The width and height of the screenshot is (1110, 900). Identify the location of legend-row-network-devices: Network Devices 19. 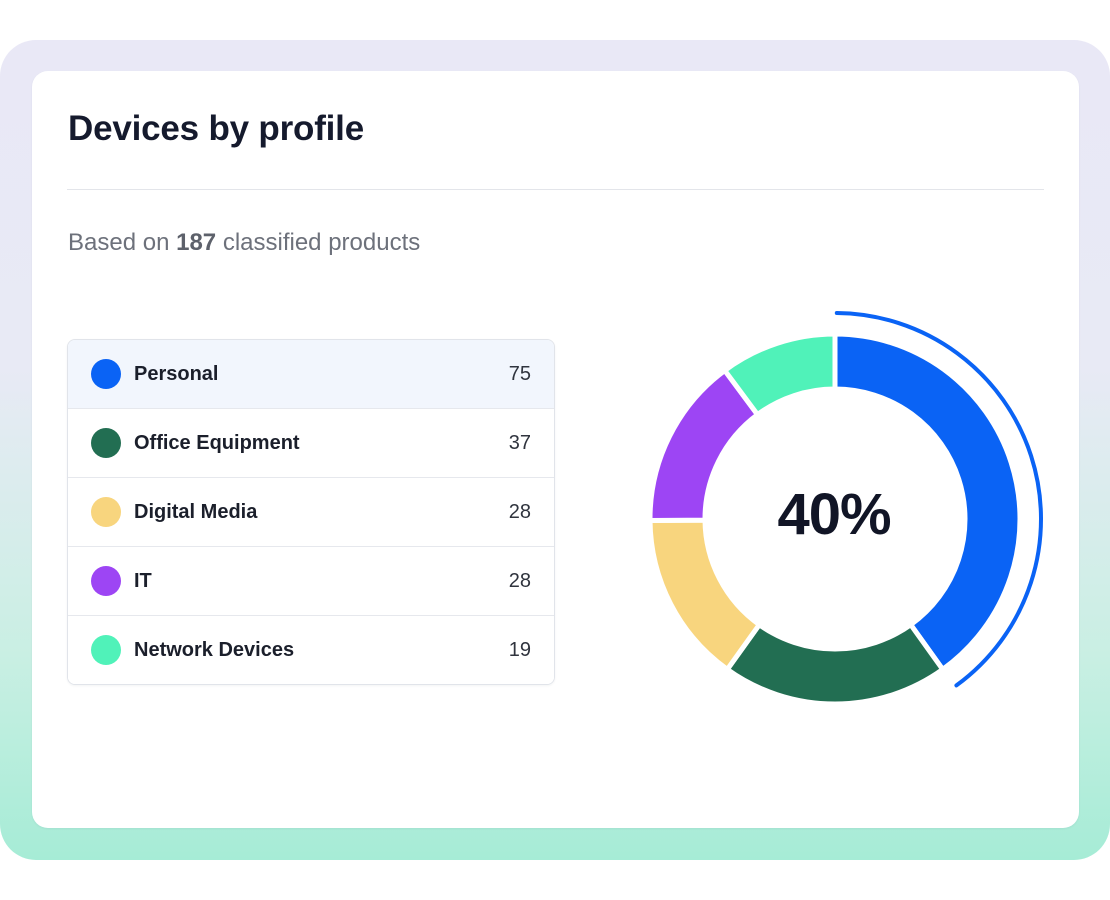
(311, 649).